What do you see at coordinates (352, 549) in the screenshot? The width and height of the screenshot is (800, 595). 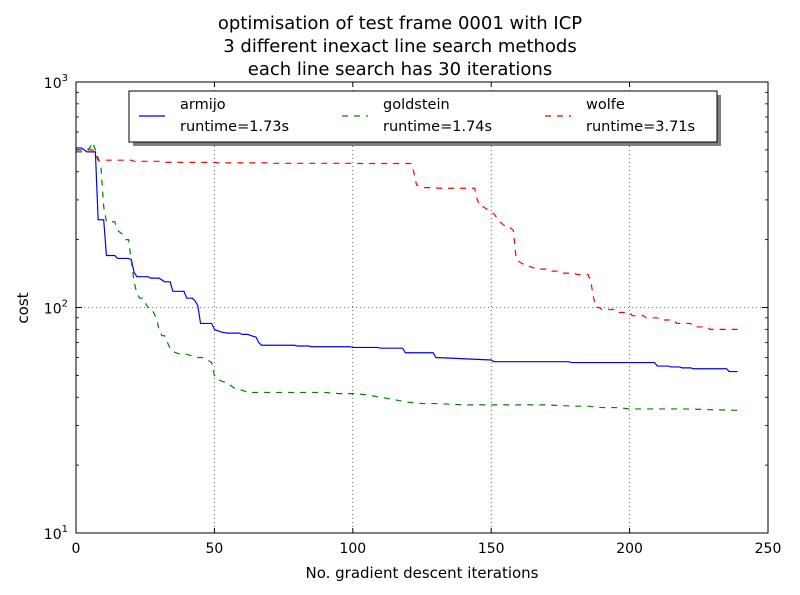 I see `x-tick-label: 100` at bounding box center [352, 549].